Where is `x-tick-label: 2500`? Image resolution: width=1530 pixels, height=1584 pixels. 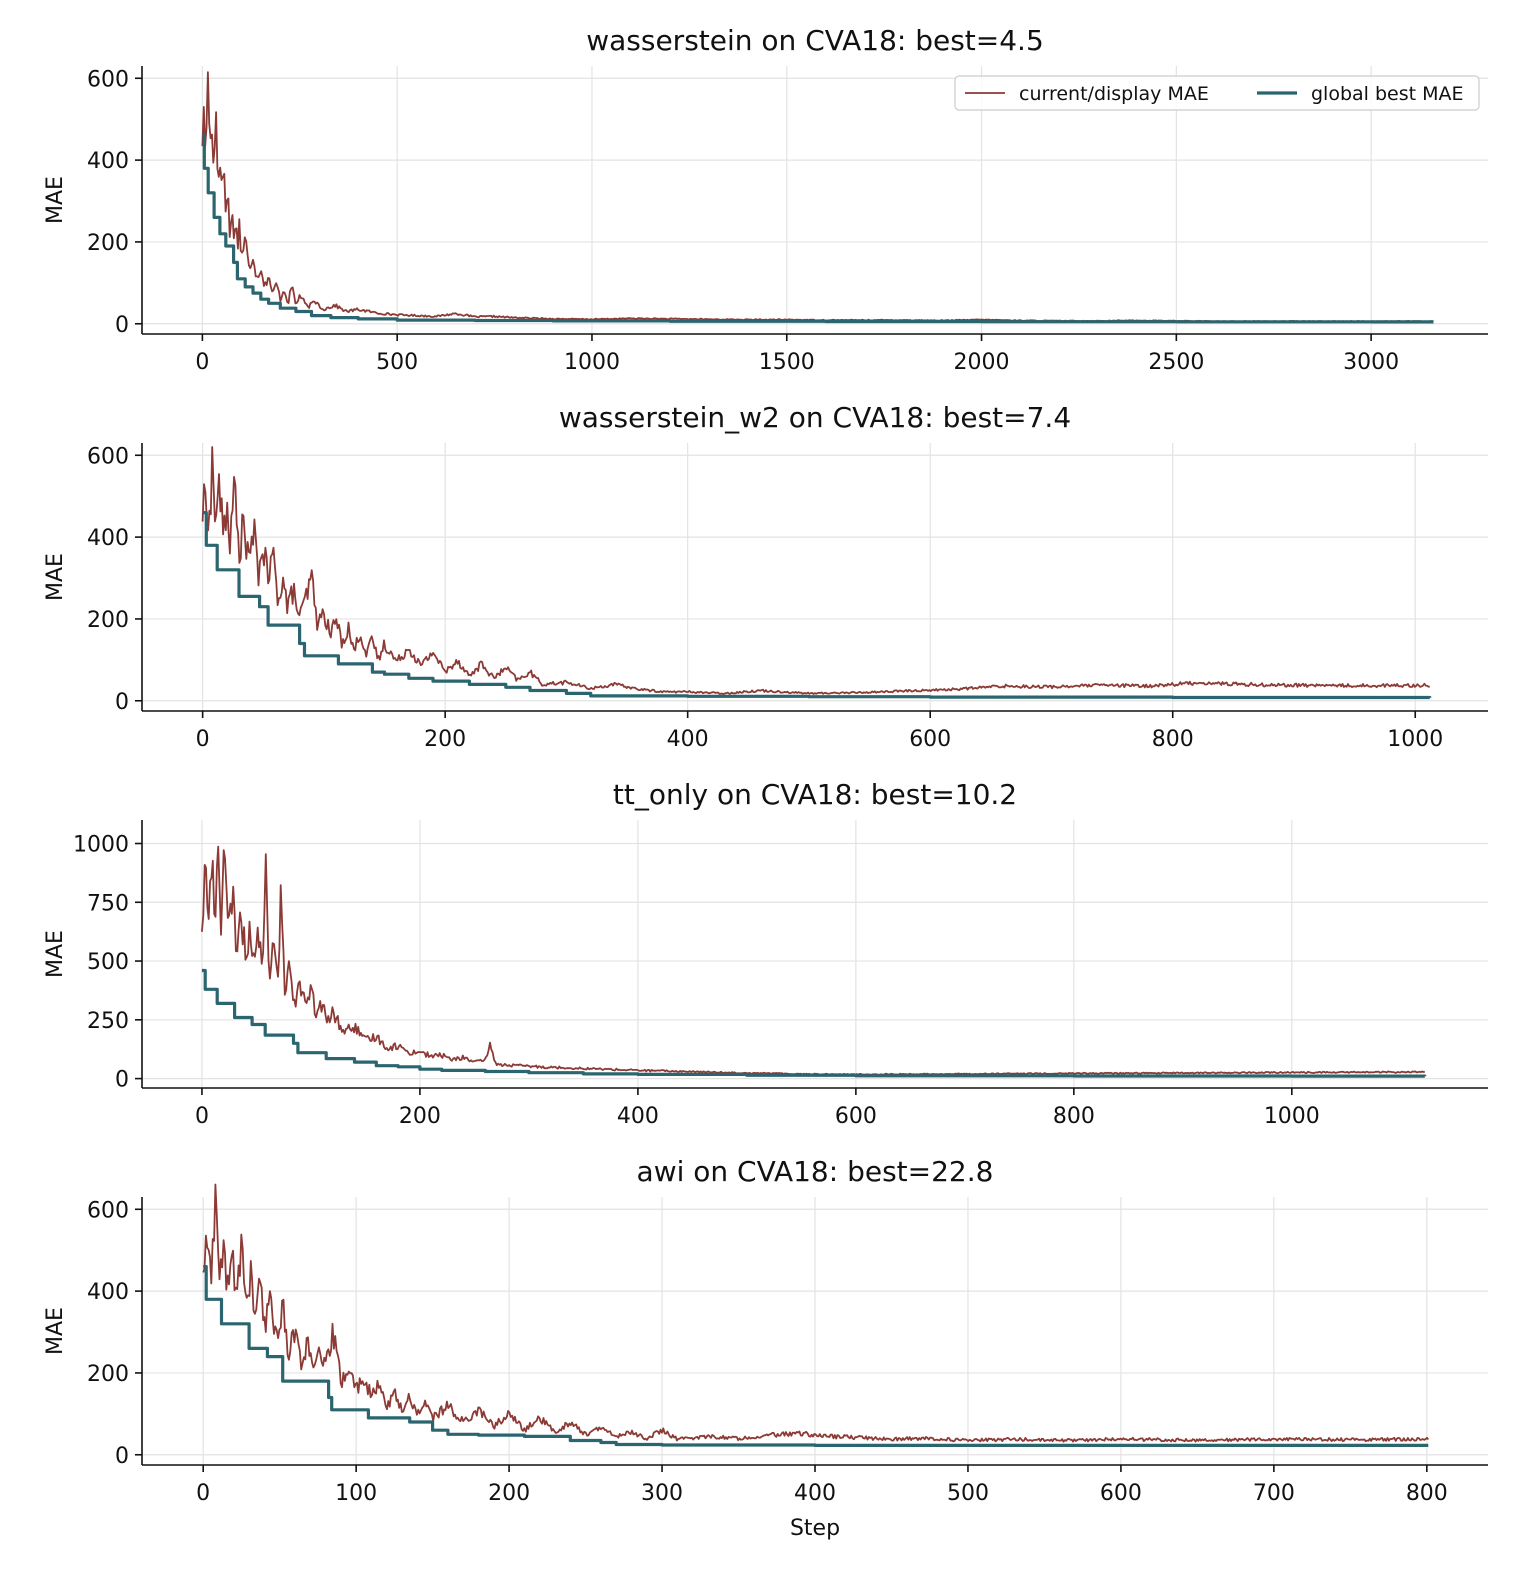 x-tick-label: 2500 is located at coordinates (1176, 362).